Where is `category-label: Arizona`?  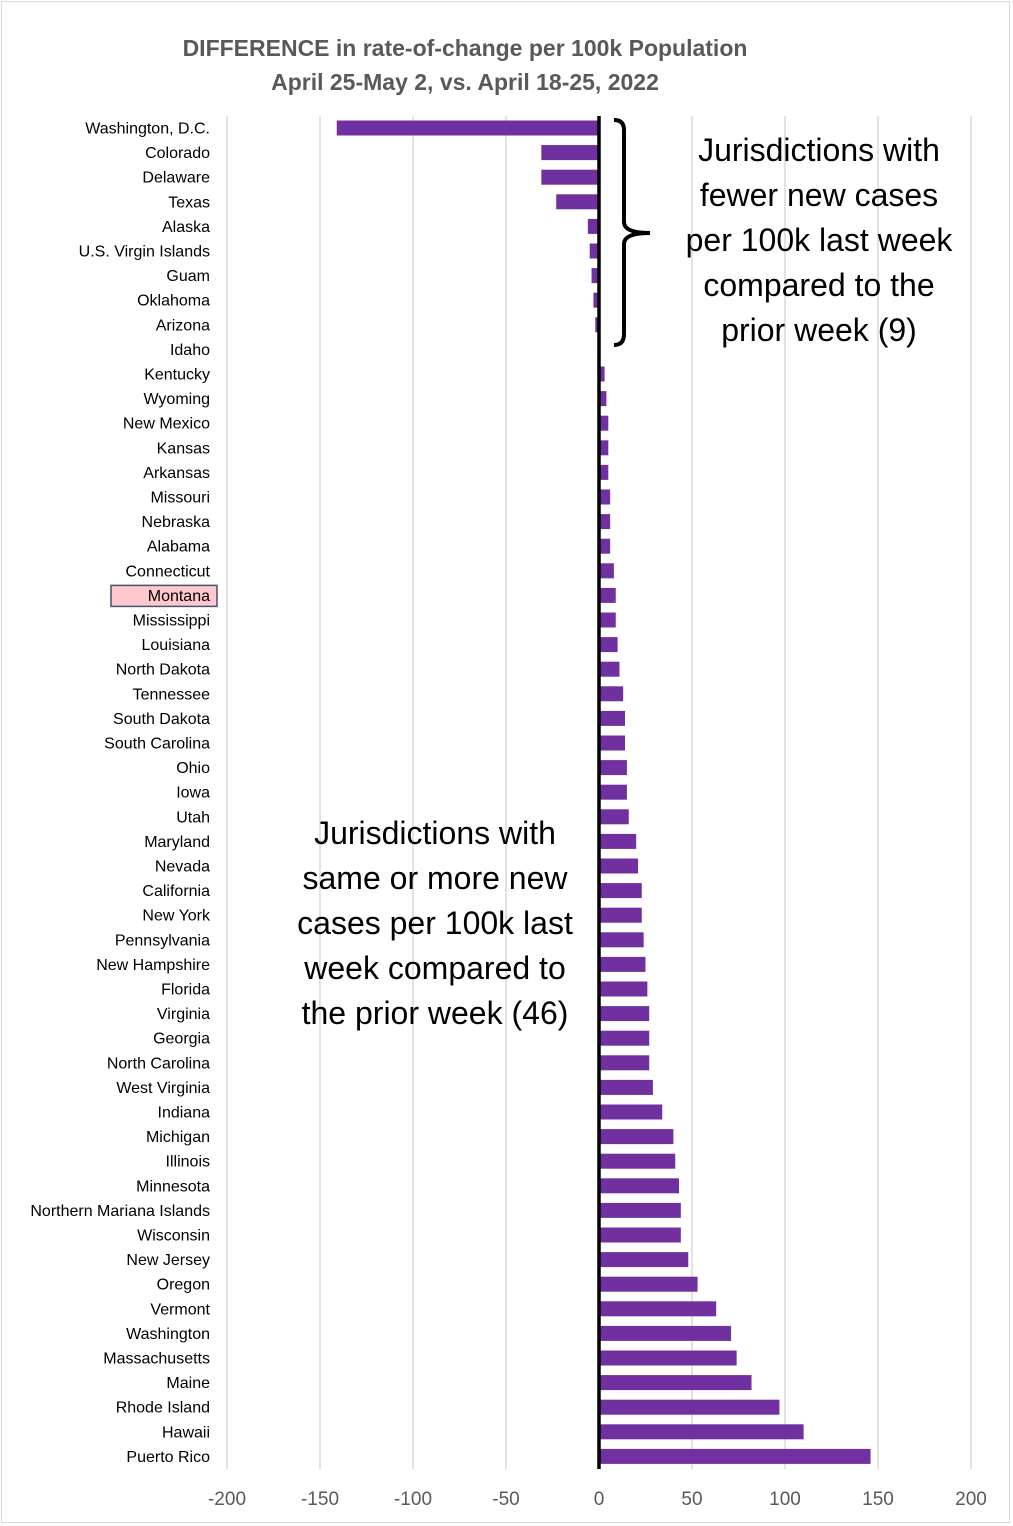 category-label: Arizona is located at coordinates (183, 325).